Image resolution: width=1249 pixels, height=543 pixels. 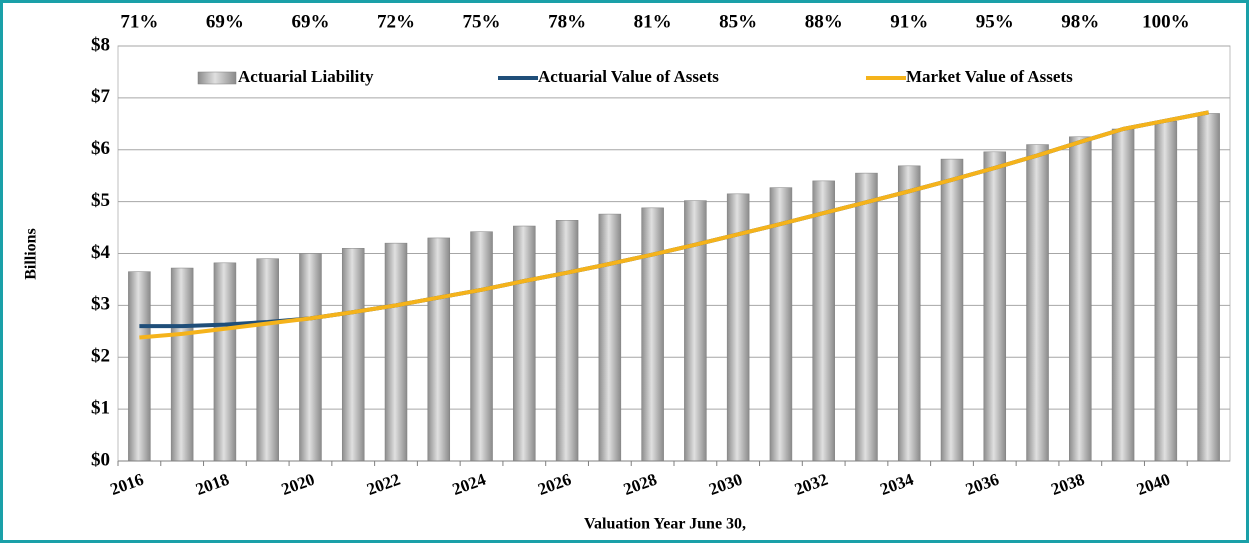 What do you see at coordinates (31, 254) in the screenshot?
I see `y-axis-title: Billions` at bounding box center [31, 254].